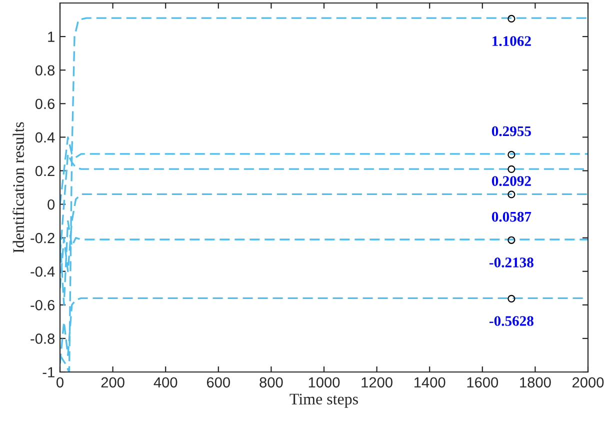 Image resolution: width=607 pixels, height=425 pixels. I want to click on y-tick-label: 0.6, so click(44, 104).